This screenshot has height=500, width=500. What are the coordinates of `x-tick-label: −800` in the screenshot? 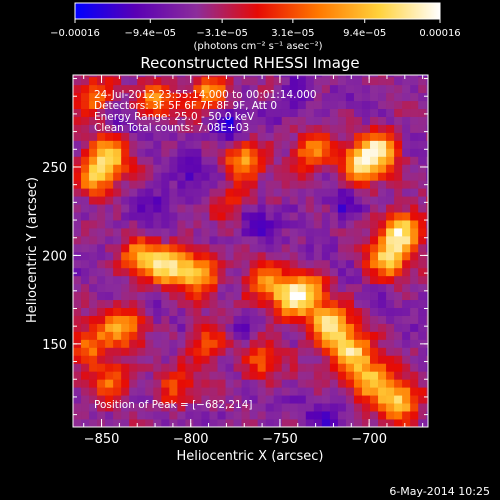 It's located at (191, 439).